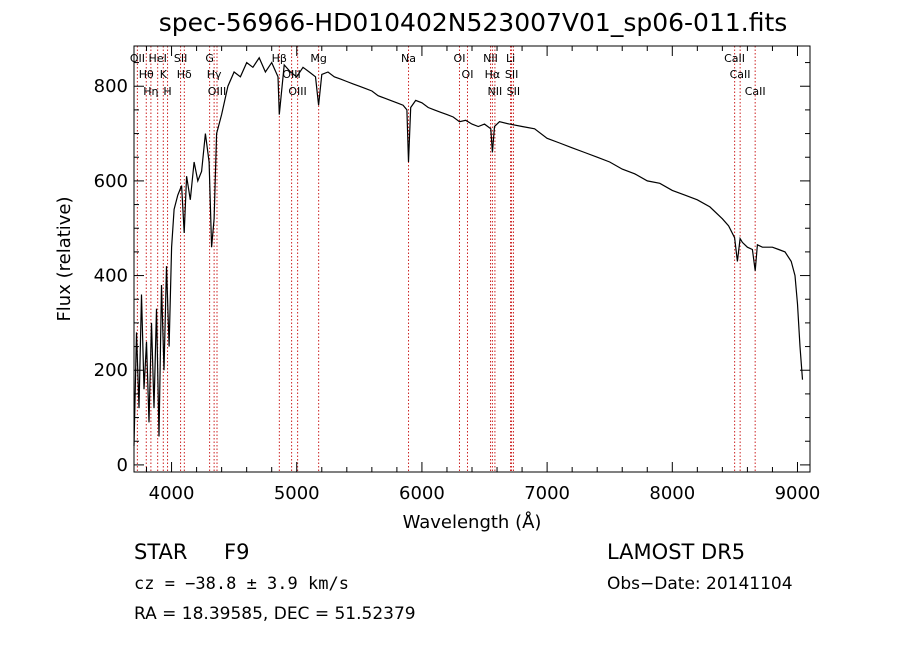 Image resolution: width=900 pixels, height=649 pixels. Describe the element at coordinates (111, 370) in the screenshot. I see `y-tick-label: 200` at that location.